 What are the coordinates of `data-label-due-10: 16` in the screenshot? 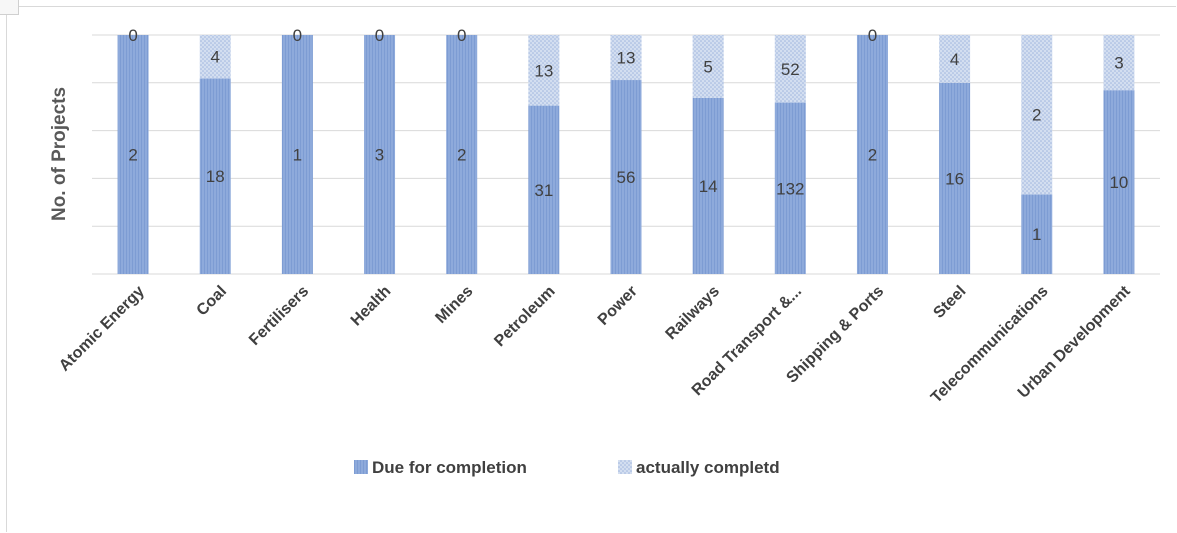 It's located at (954, 178).